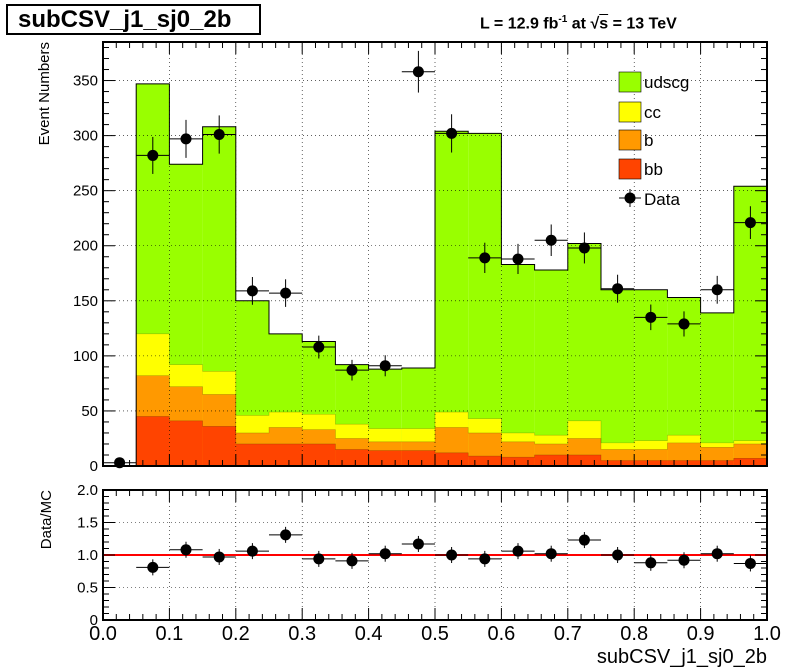 The image size is (798, 669). I want to click on ratio-x-tick-label: 0.1, so click(169, 634).